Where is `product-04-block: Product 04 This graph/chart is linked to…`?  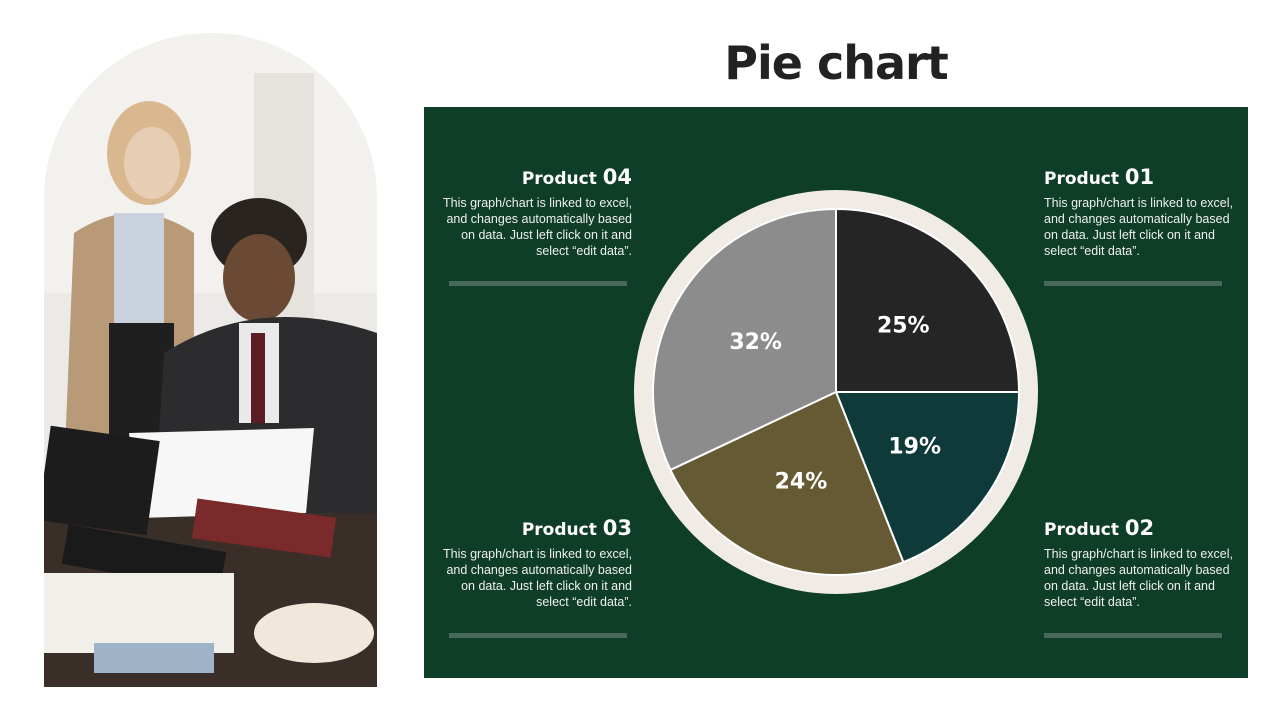
product-04-block: Product 04 This graph/chart is linked to… is located at coordinates (537, 212).